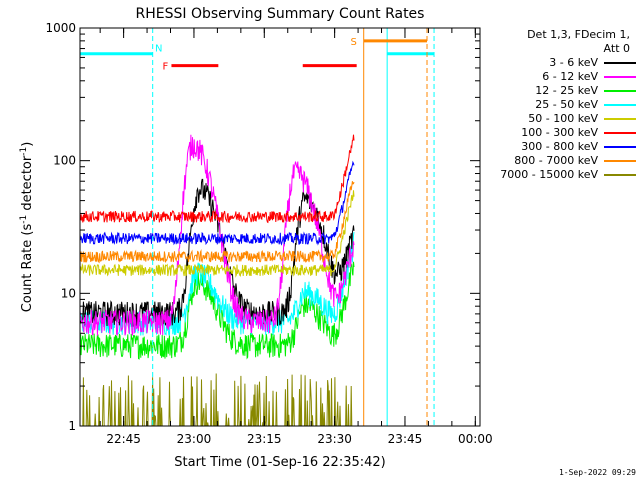 The height and width of the screenshot is (480, 640). What do you see at coordinates (60, 28) in the screenshot?
I see `y-tick-label: 1000` at bounding box center [60, 28].